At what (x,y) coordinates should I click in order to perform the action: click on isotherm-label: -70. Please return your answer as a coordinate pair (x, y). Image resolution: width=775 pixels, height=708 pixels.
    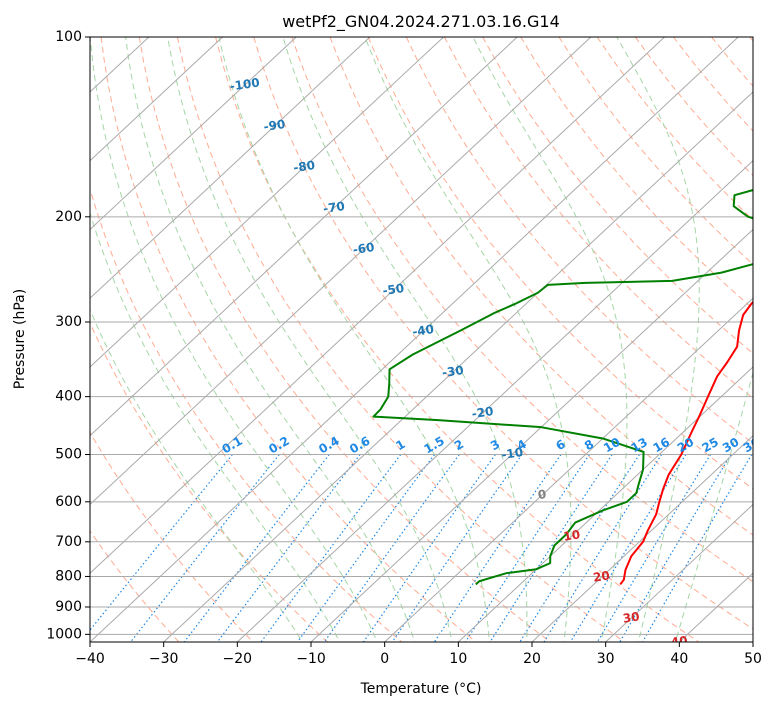
    Looking at the image, I should click on (333, 207).